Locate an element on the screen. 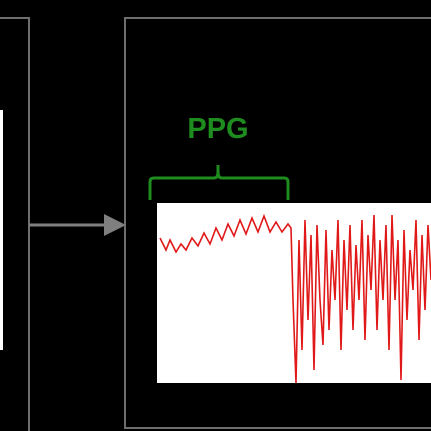  bracket is located at coordinates (219, 182).